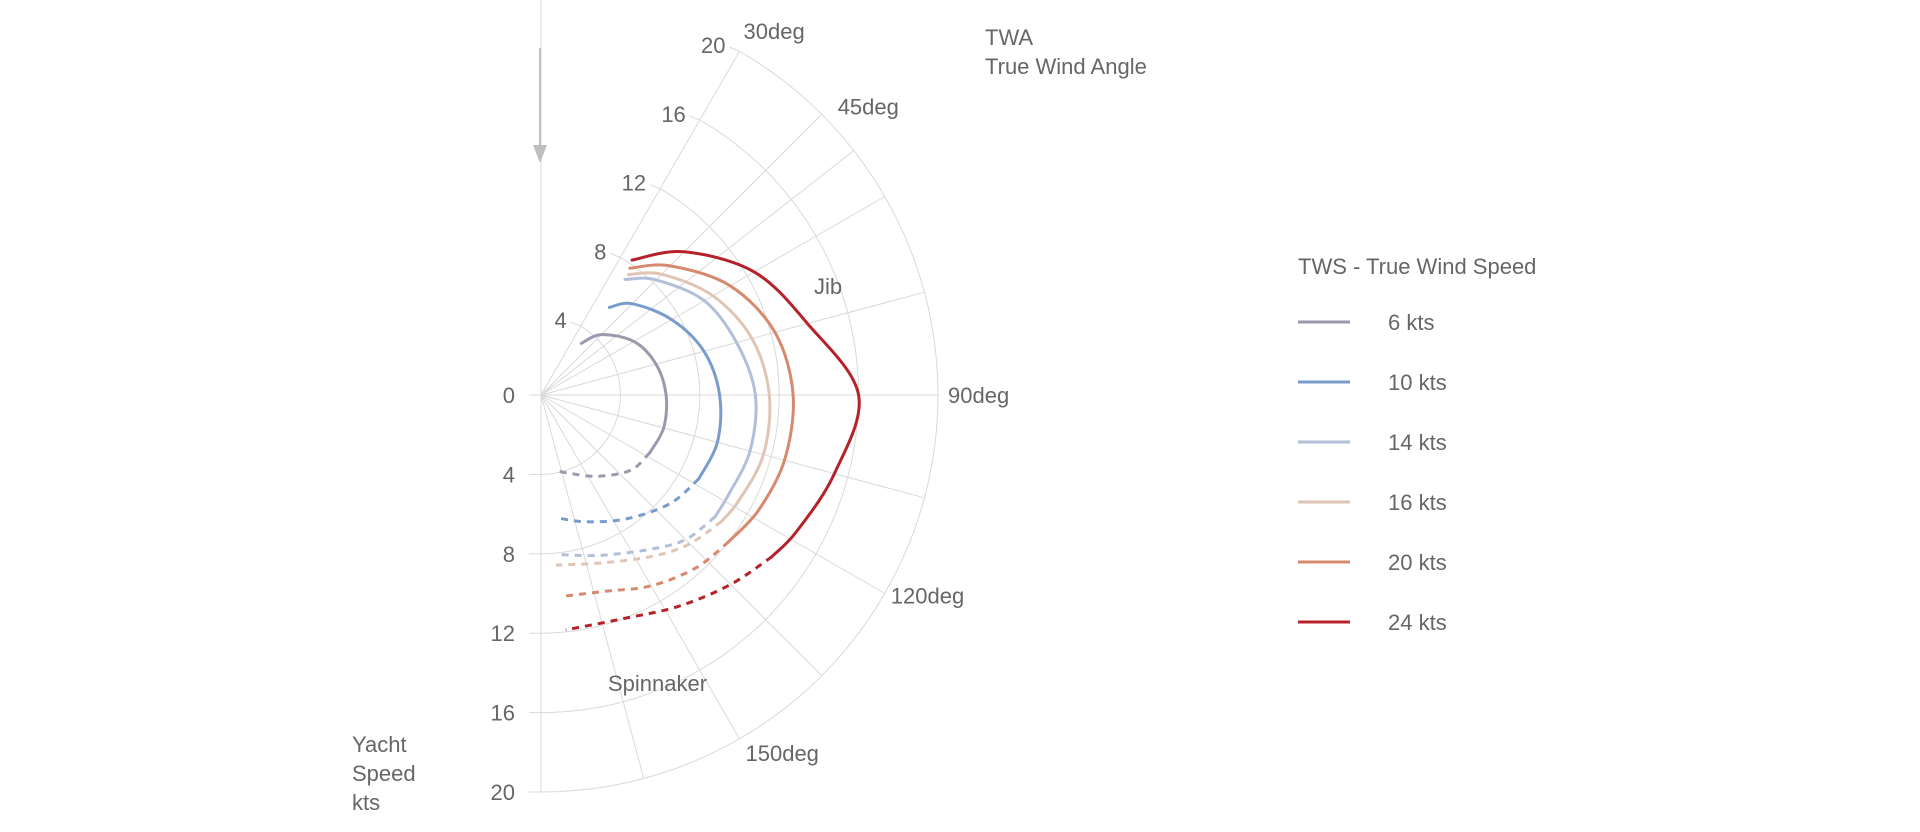  I want to click on angle-axis-label-line-1: TWA, so click(1009, 37).